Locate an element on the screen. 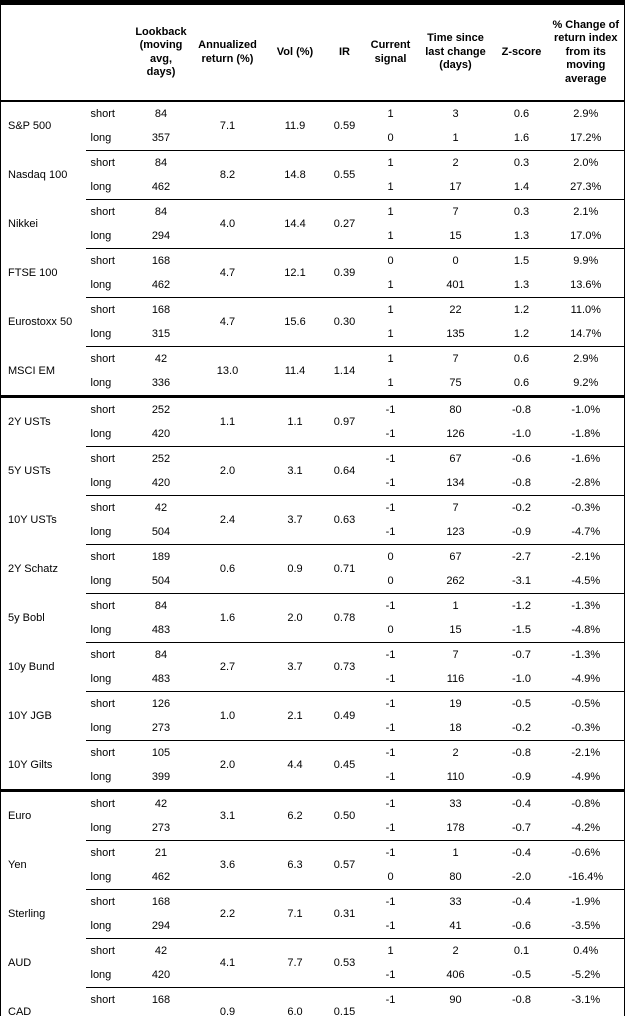 The image size is (625, 1016). ir-value: 0.49 is located at coordinates (344, 716).